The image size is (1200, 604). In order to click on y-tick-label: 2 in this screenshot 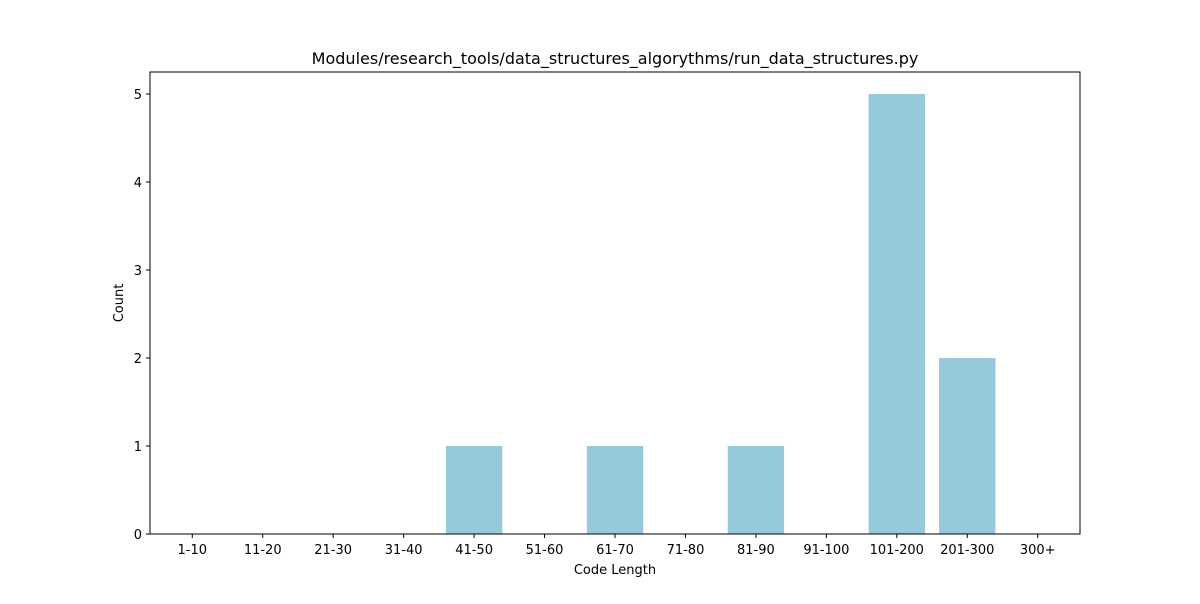, I will do `click(138, 359)`.